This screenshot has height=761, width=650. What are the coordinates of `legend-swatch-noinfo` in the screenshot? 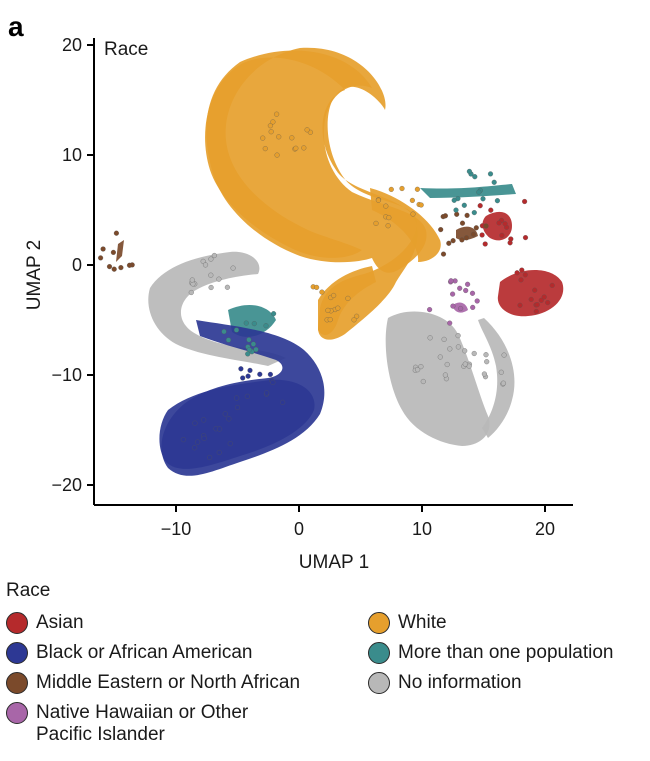 It's located at (379, 683).